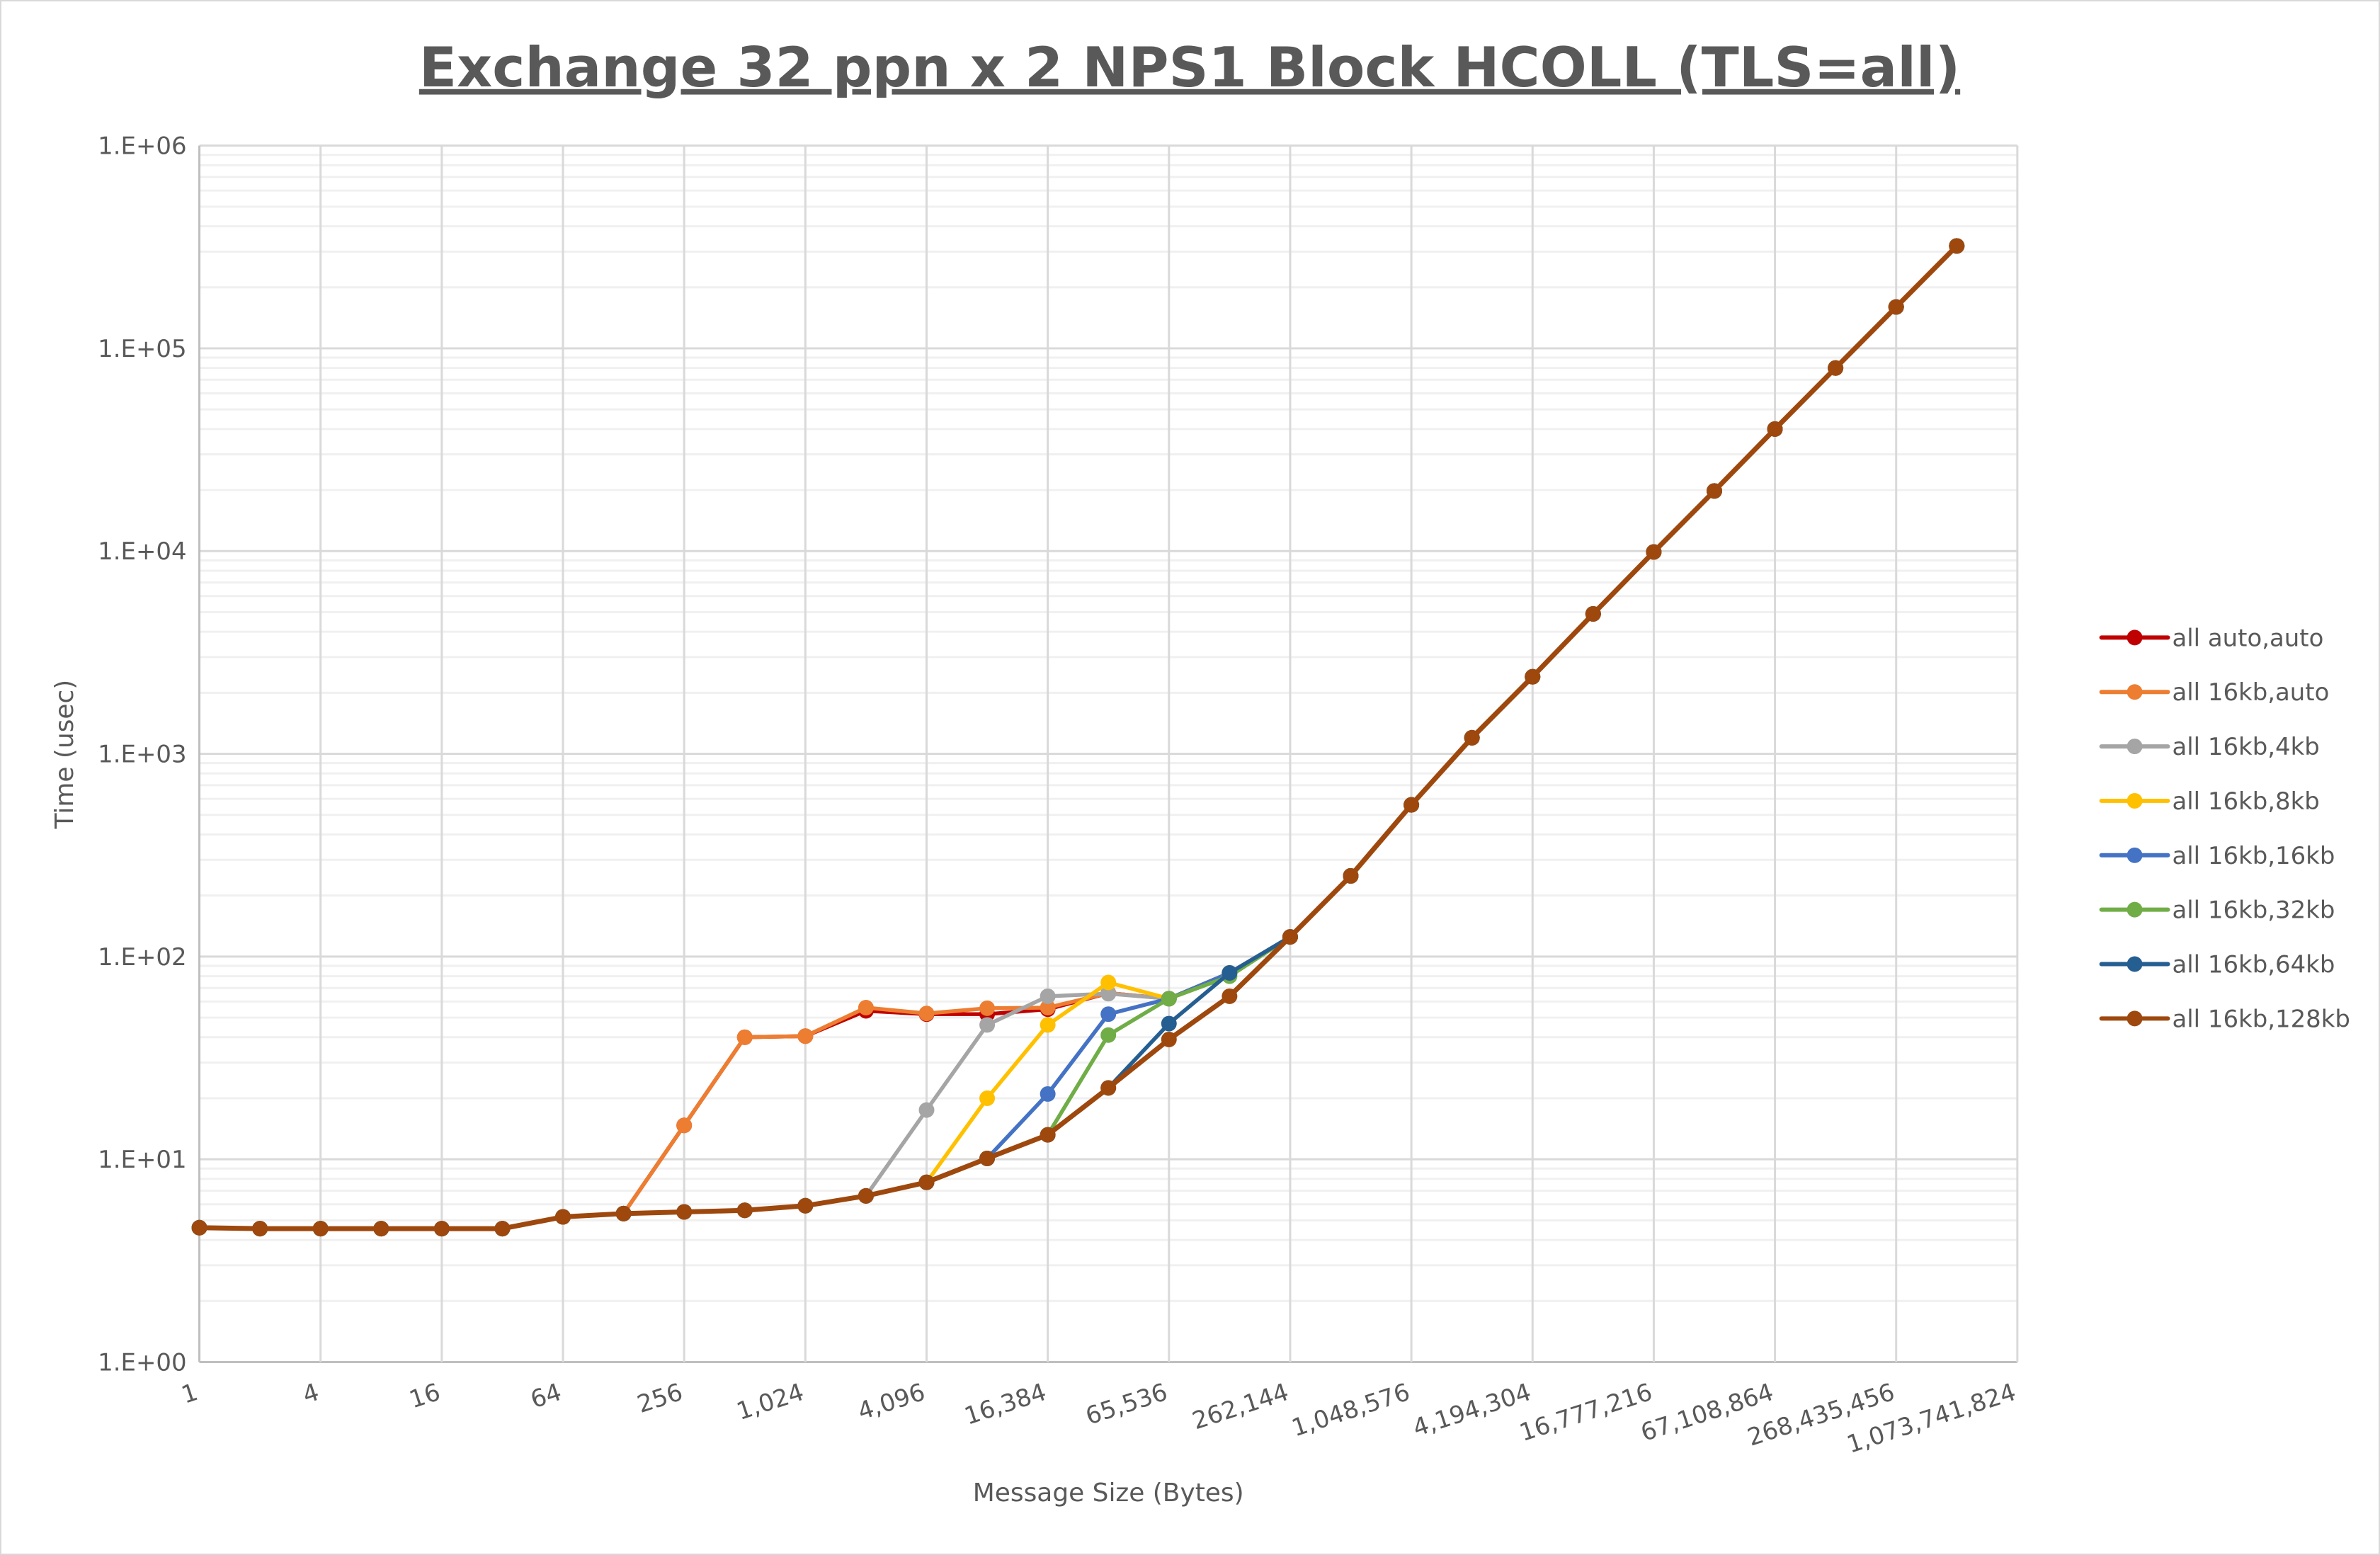 This screenshot has height=1555, width=2380. What do you see at coordinates (64, 755) in the screenshot?
I see `y-axis-label: Time (usec)` at bounding box center [64, 755].